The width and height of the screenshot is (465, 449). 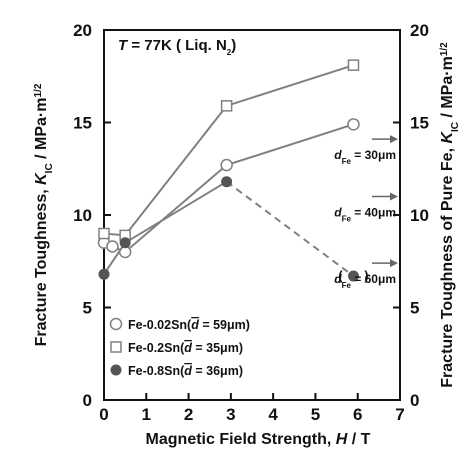 What do you see at coordinates (365, 215) in the screenshot?
I see `ref-label: dFe = 40μm` at bounding box center [365, 215].